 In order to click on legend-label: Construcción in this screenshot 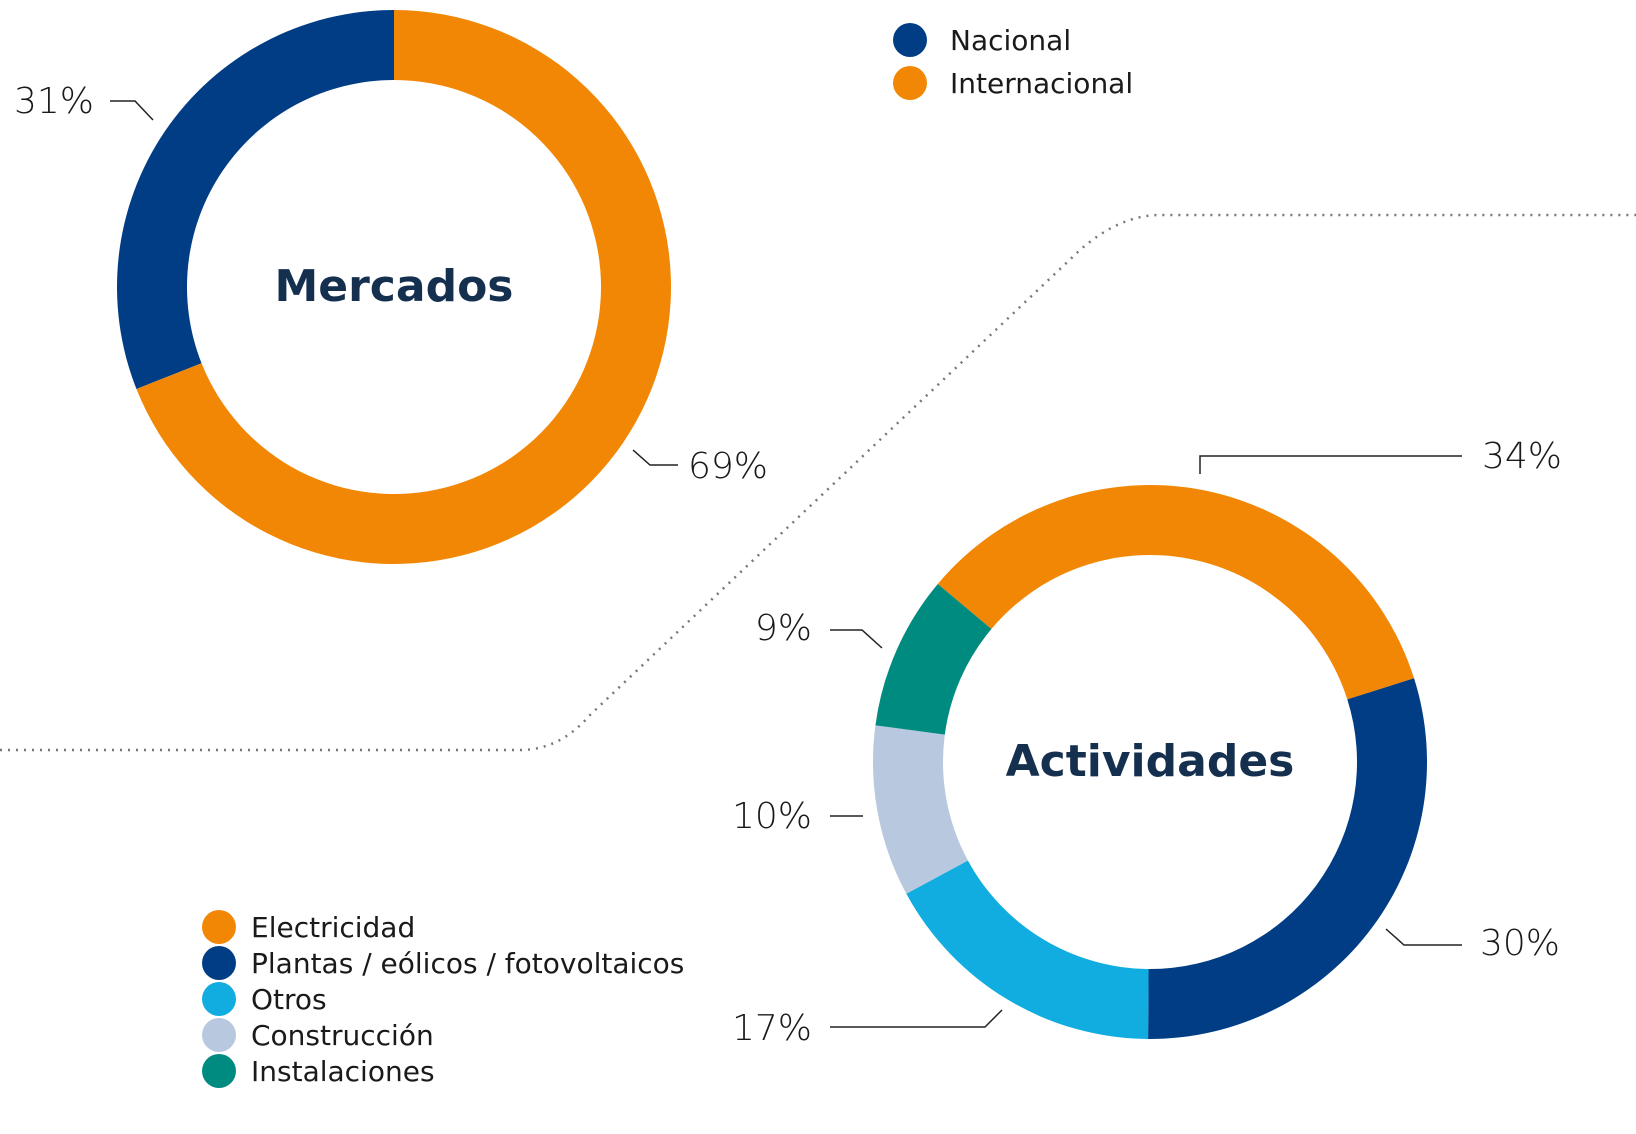, I will do `click(342, 1035)`.